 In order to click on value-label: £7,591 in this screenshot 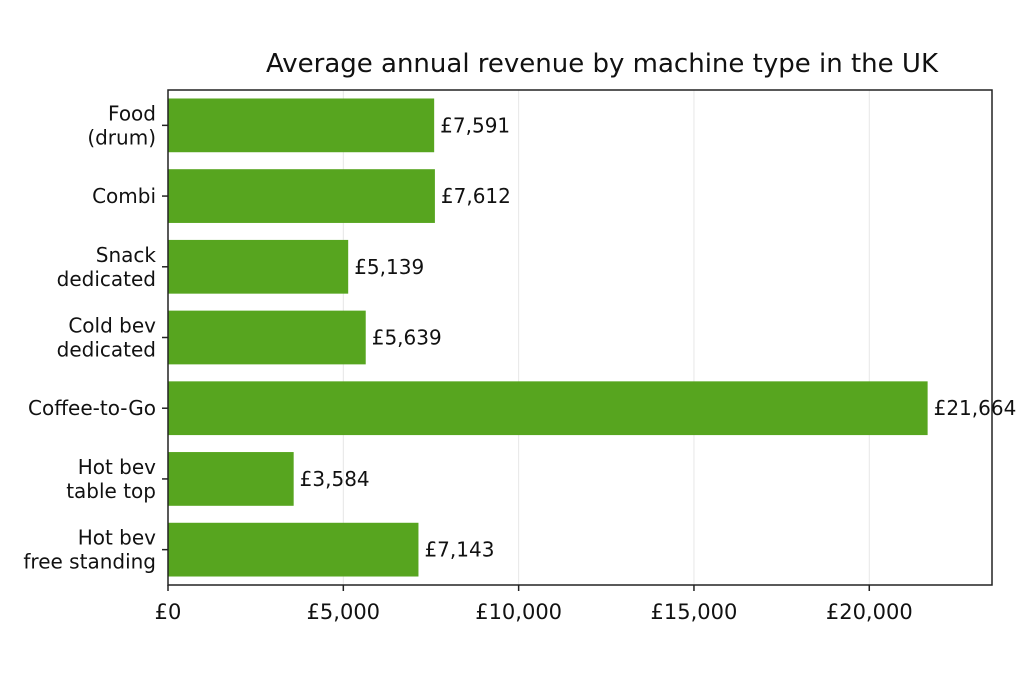, I will do `click(475, 125)`.